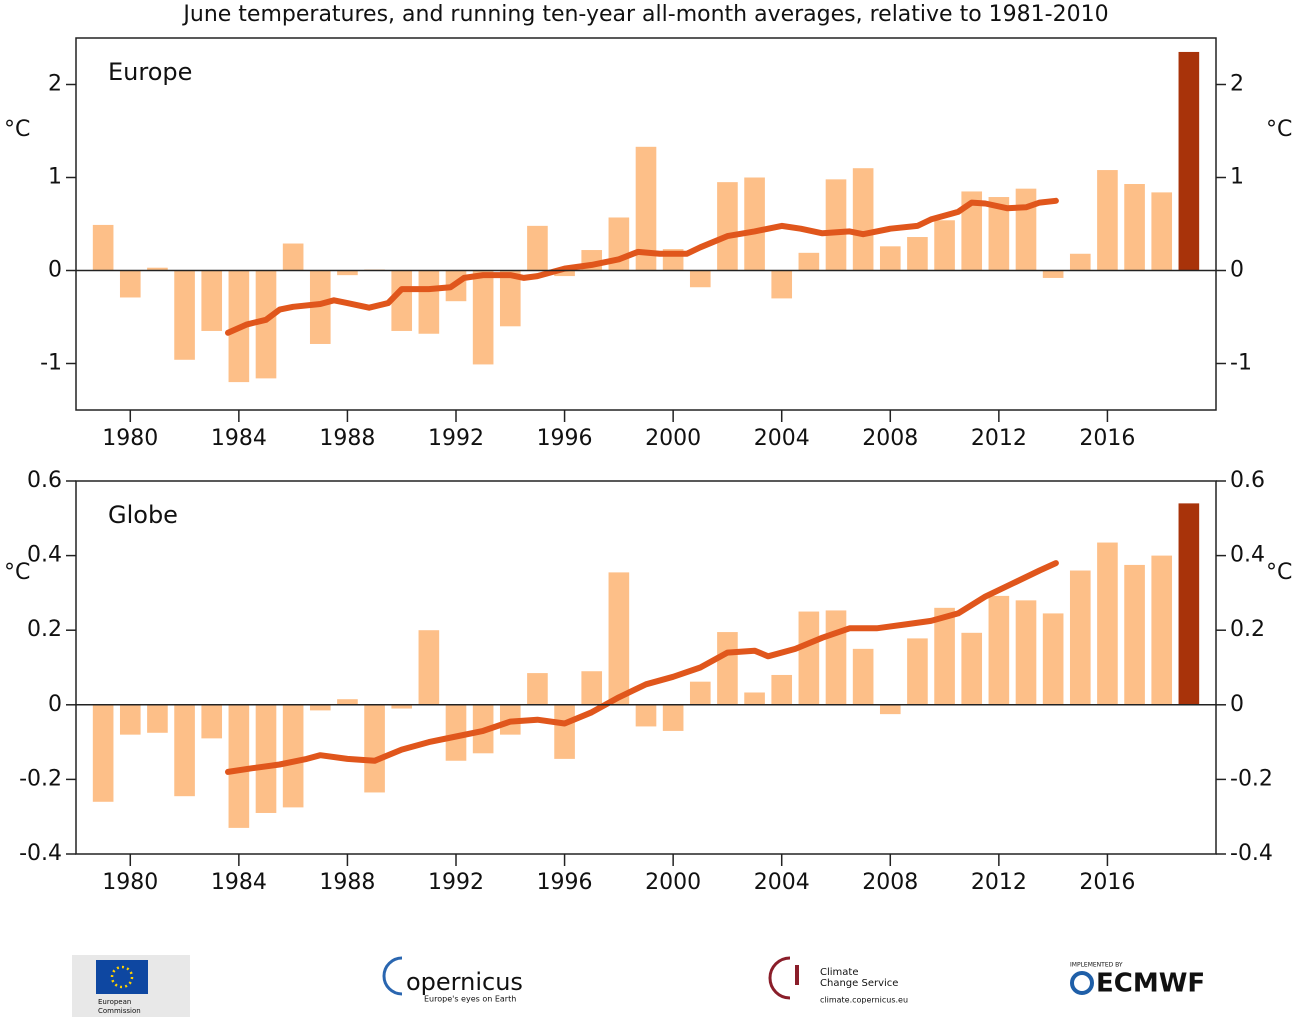 The image size is (1300, 1019). Describe the element at coordinates (565, 882) in the screenshot. I see `x-tick-label: 1996` at that location.